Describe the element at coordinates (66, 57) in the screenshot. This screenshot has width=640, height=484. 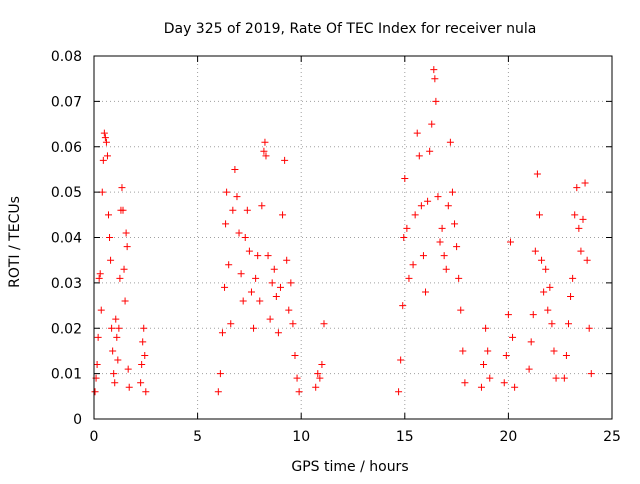
I see `y-tick-label: 0.08` at that location.